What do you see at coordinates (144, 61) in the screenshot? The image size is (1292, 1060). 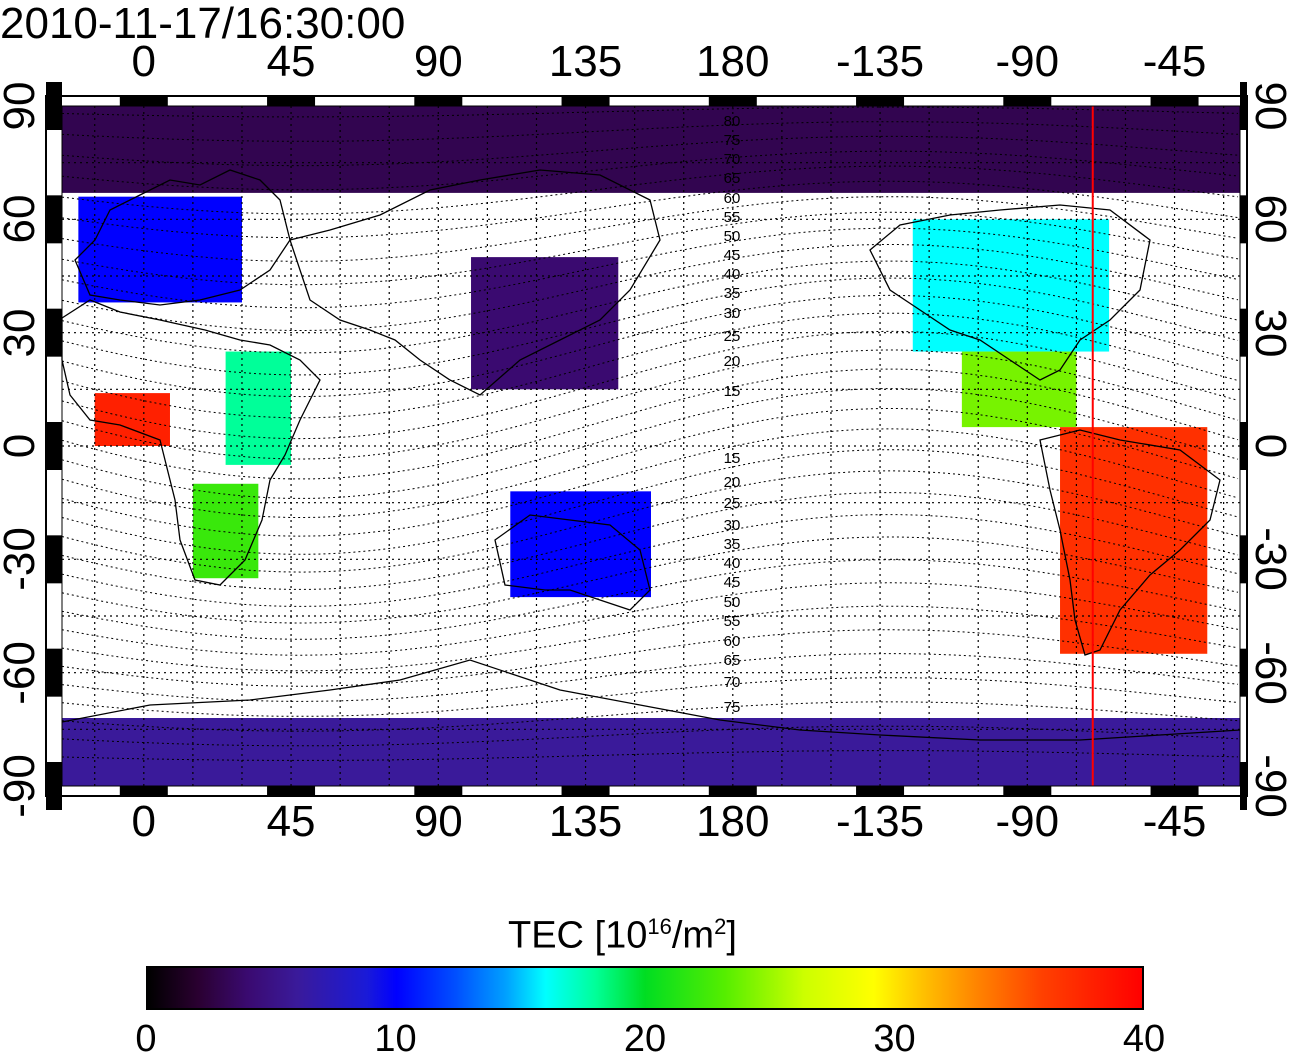 I see `lon-tick-top: 0` at bounding box center [144, 61].